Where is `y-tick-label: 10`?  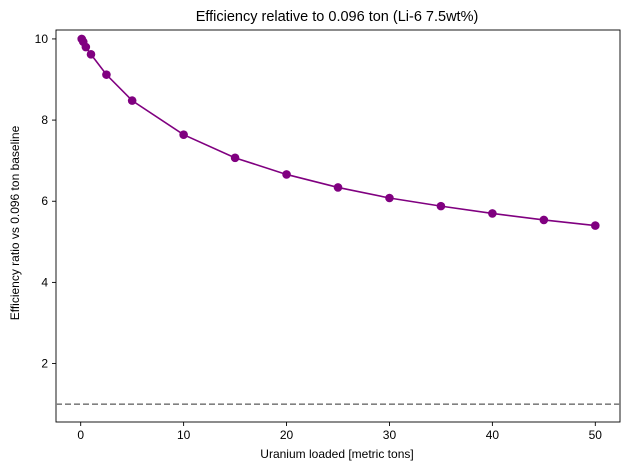
y-tick-label: 10 is located at coordinates (42, 39).